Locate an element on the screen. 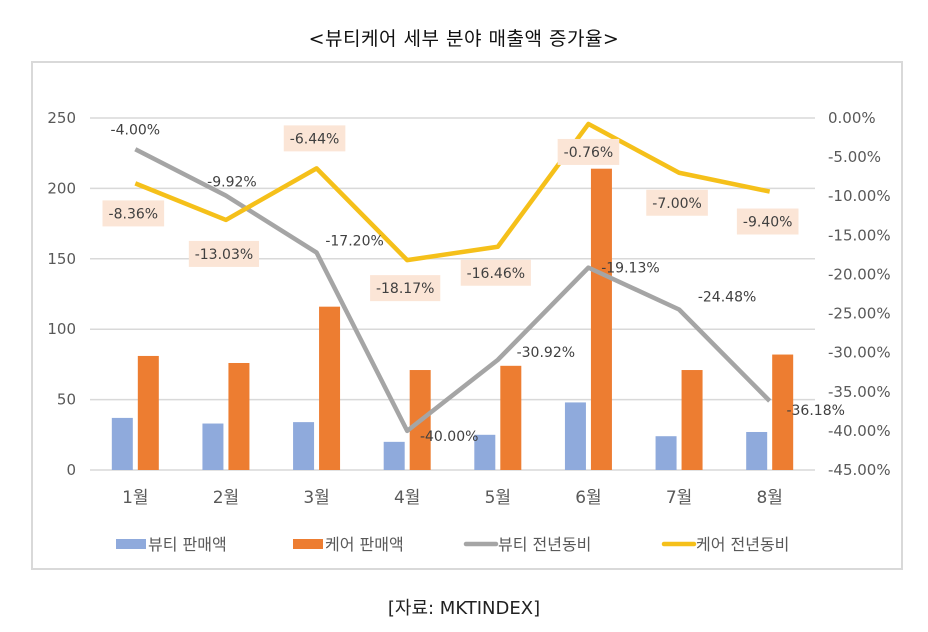 The height and width of the screenshot is (632, 928). left-axis-tick: 0 is located at coordinates (71, 470).